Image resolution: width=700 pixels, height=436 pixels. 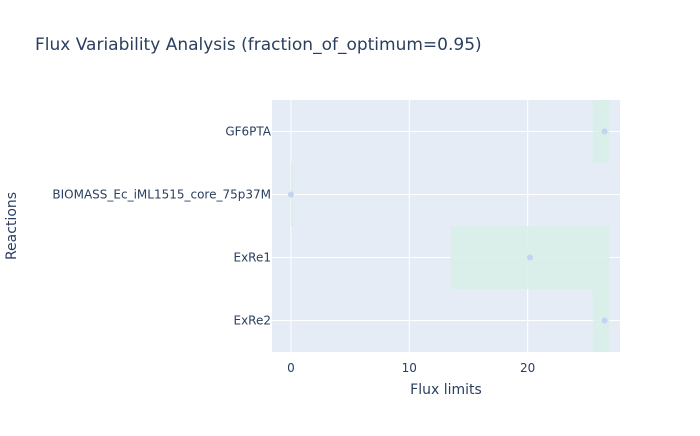 I want to click on y-tick-label: GF6PTA, so click(x=248, y=132).